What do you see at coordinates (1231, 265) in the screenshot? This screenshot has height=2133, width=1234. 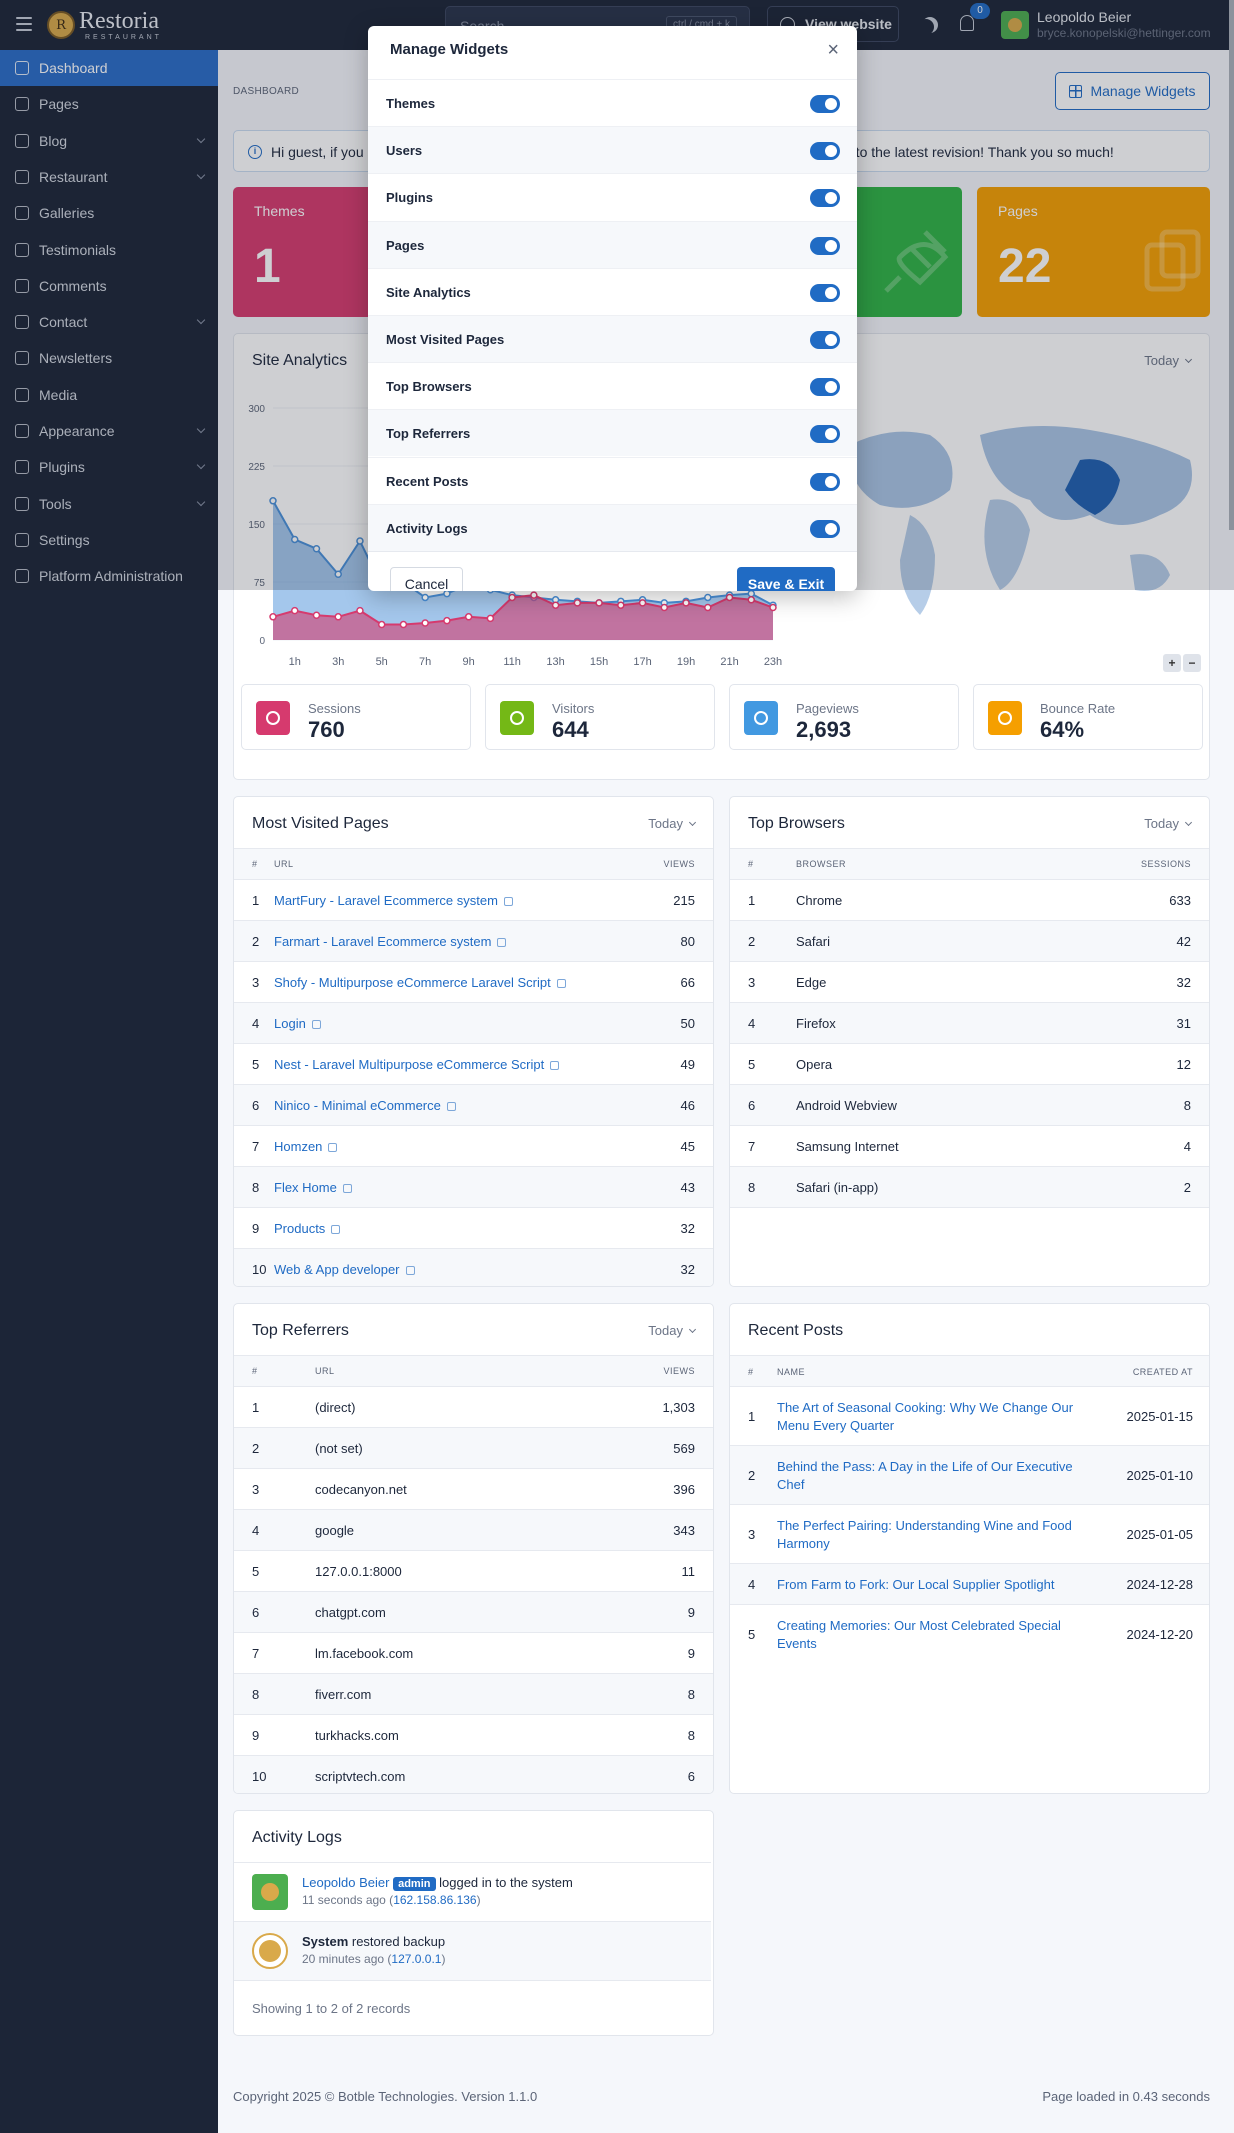 I see `scrollbar` at bounding box center [1231, 265].